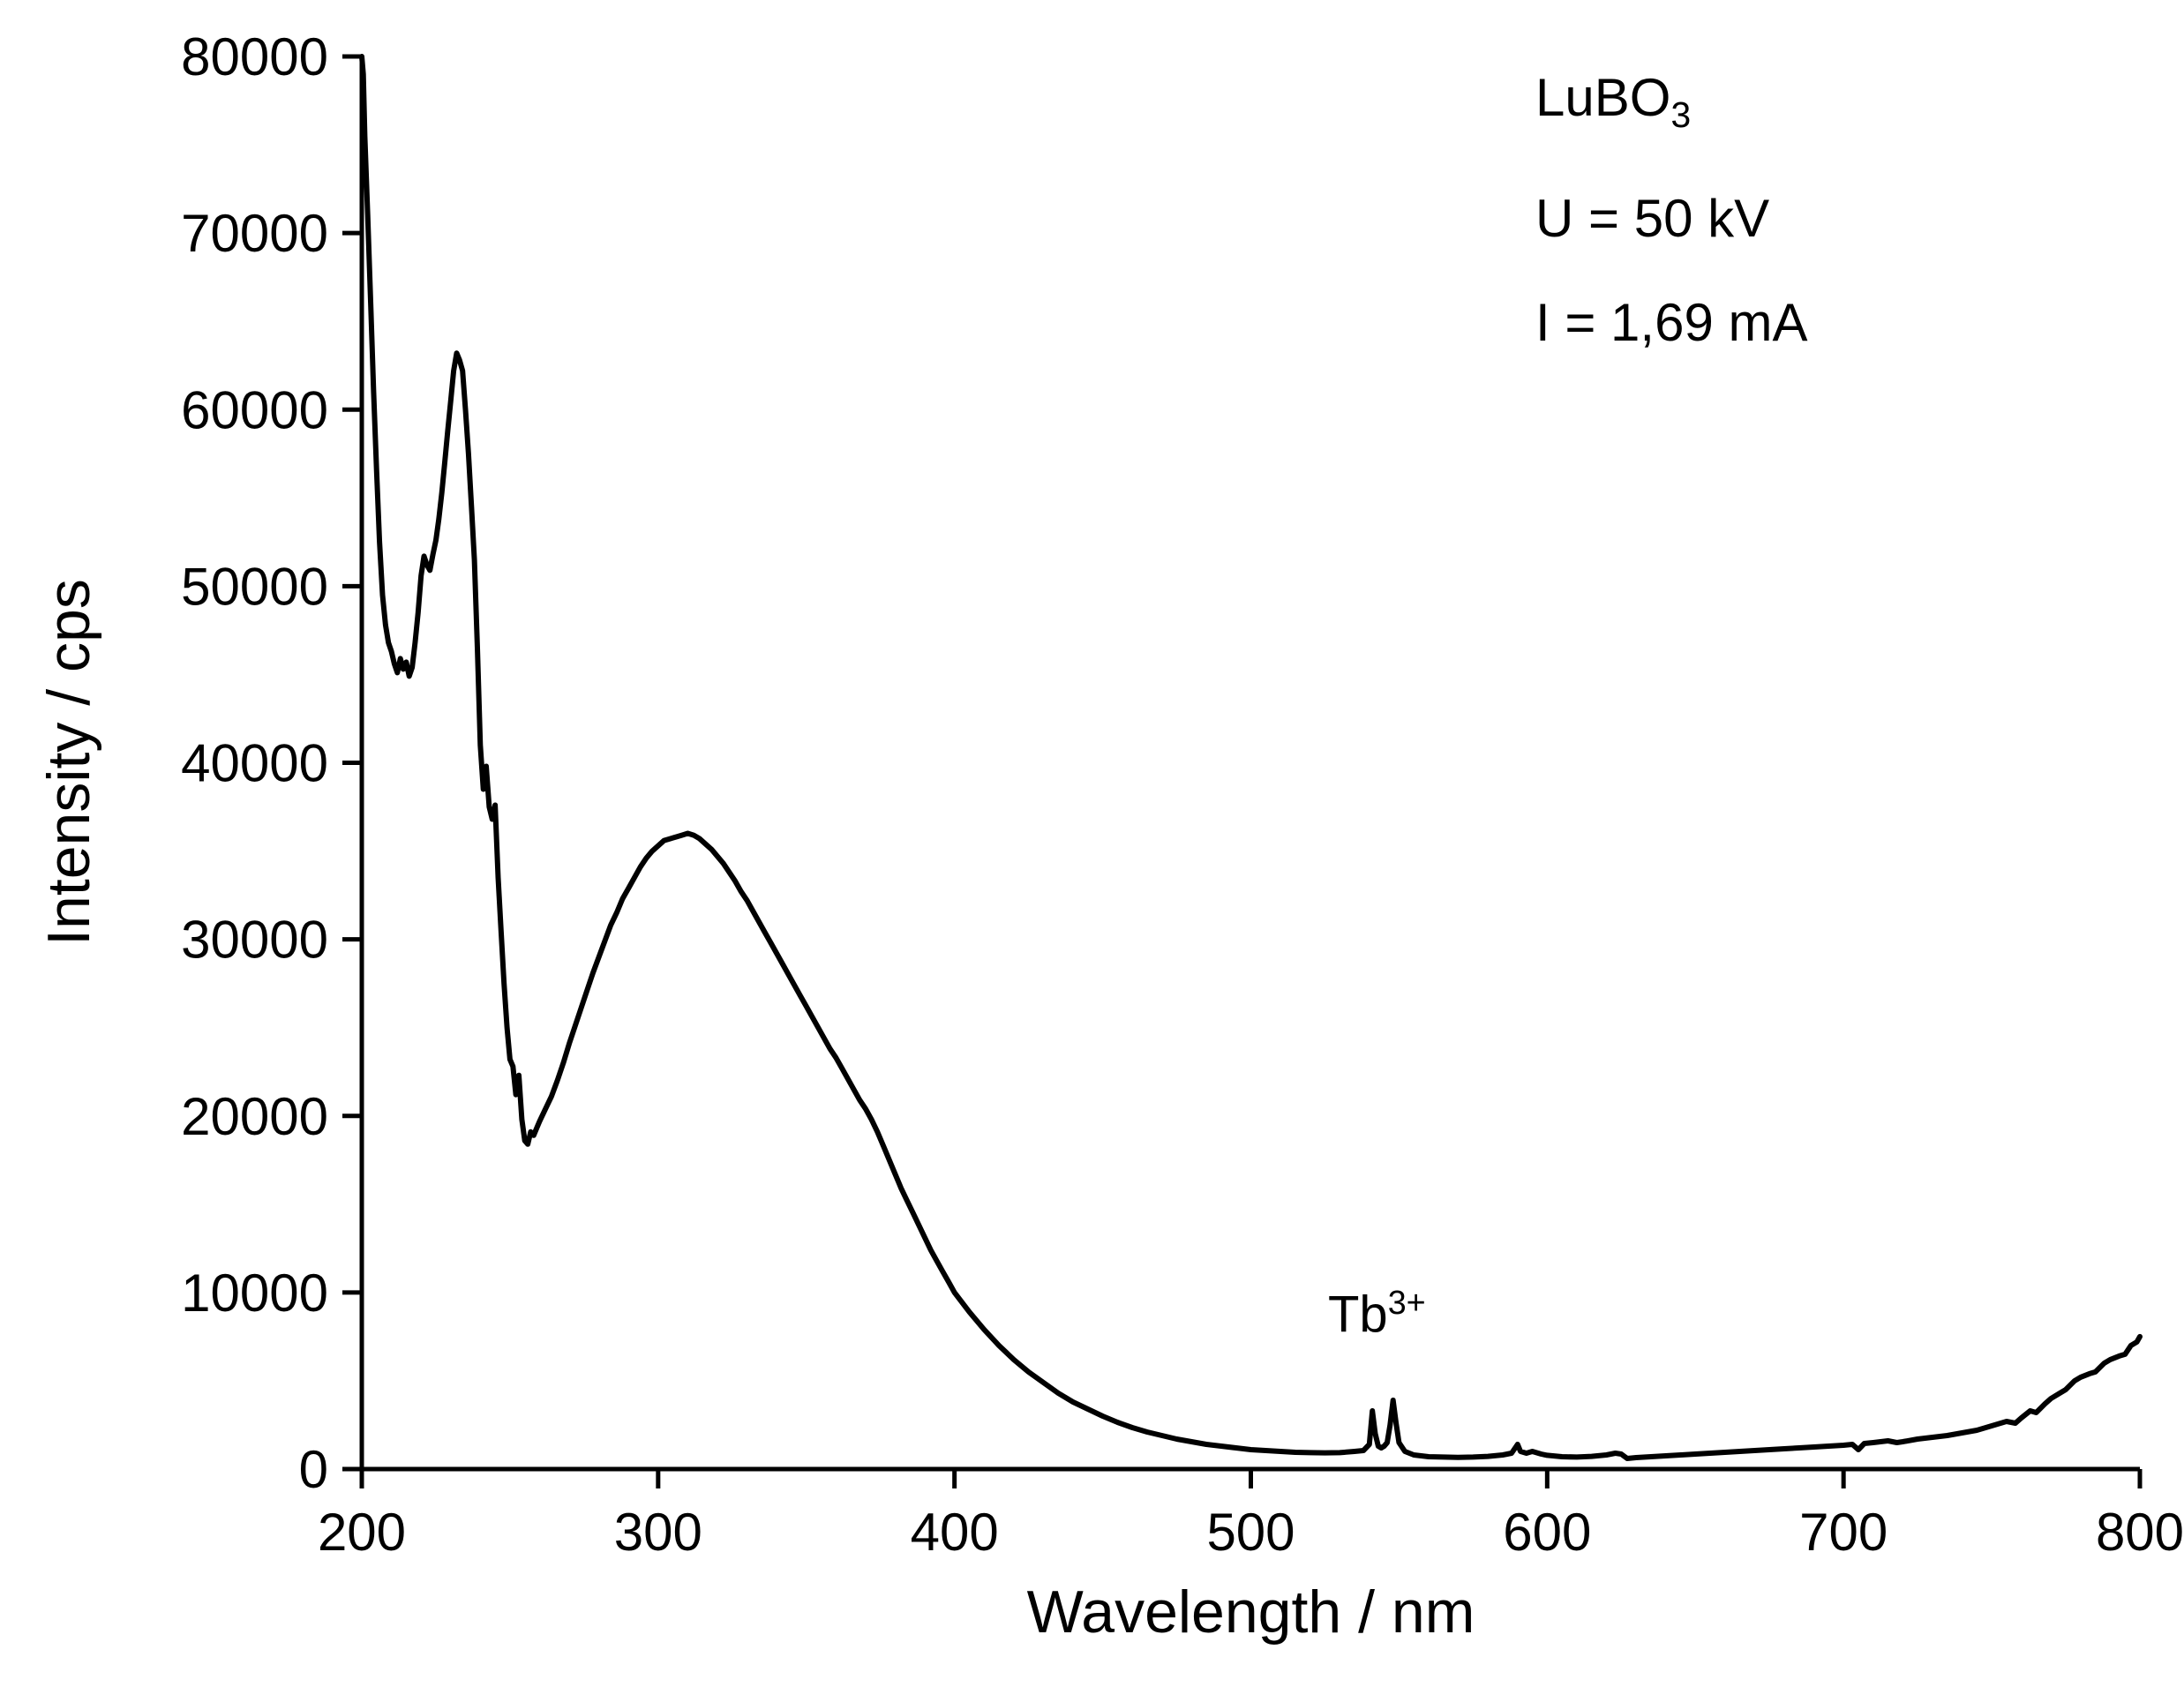  Describe the element at coordinates (1250, 1532) in the screenshot. I see `x-tick-label: 500` at that location.